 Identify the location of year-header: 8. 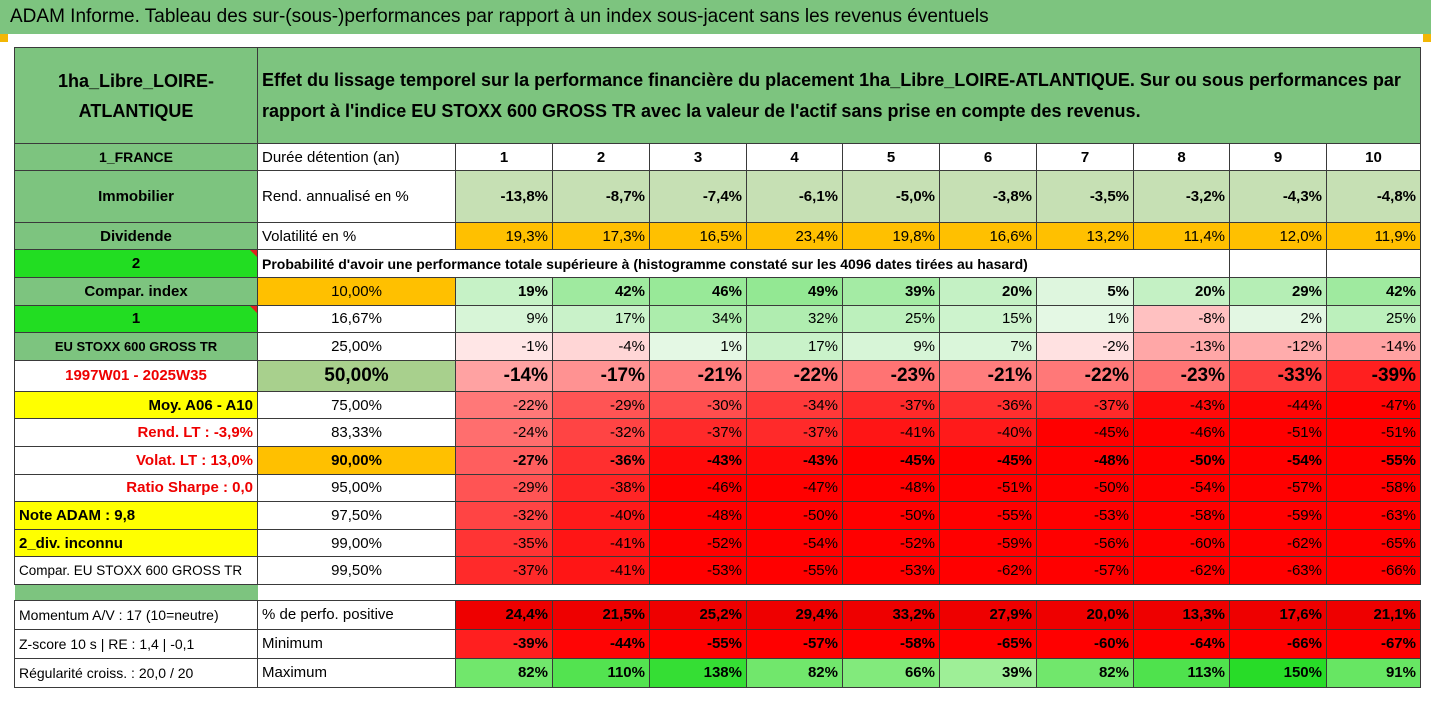
(1181, 157).